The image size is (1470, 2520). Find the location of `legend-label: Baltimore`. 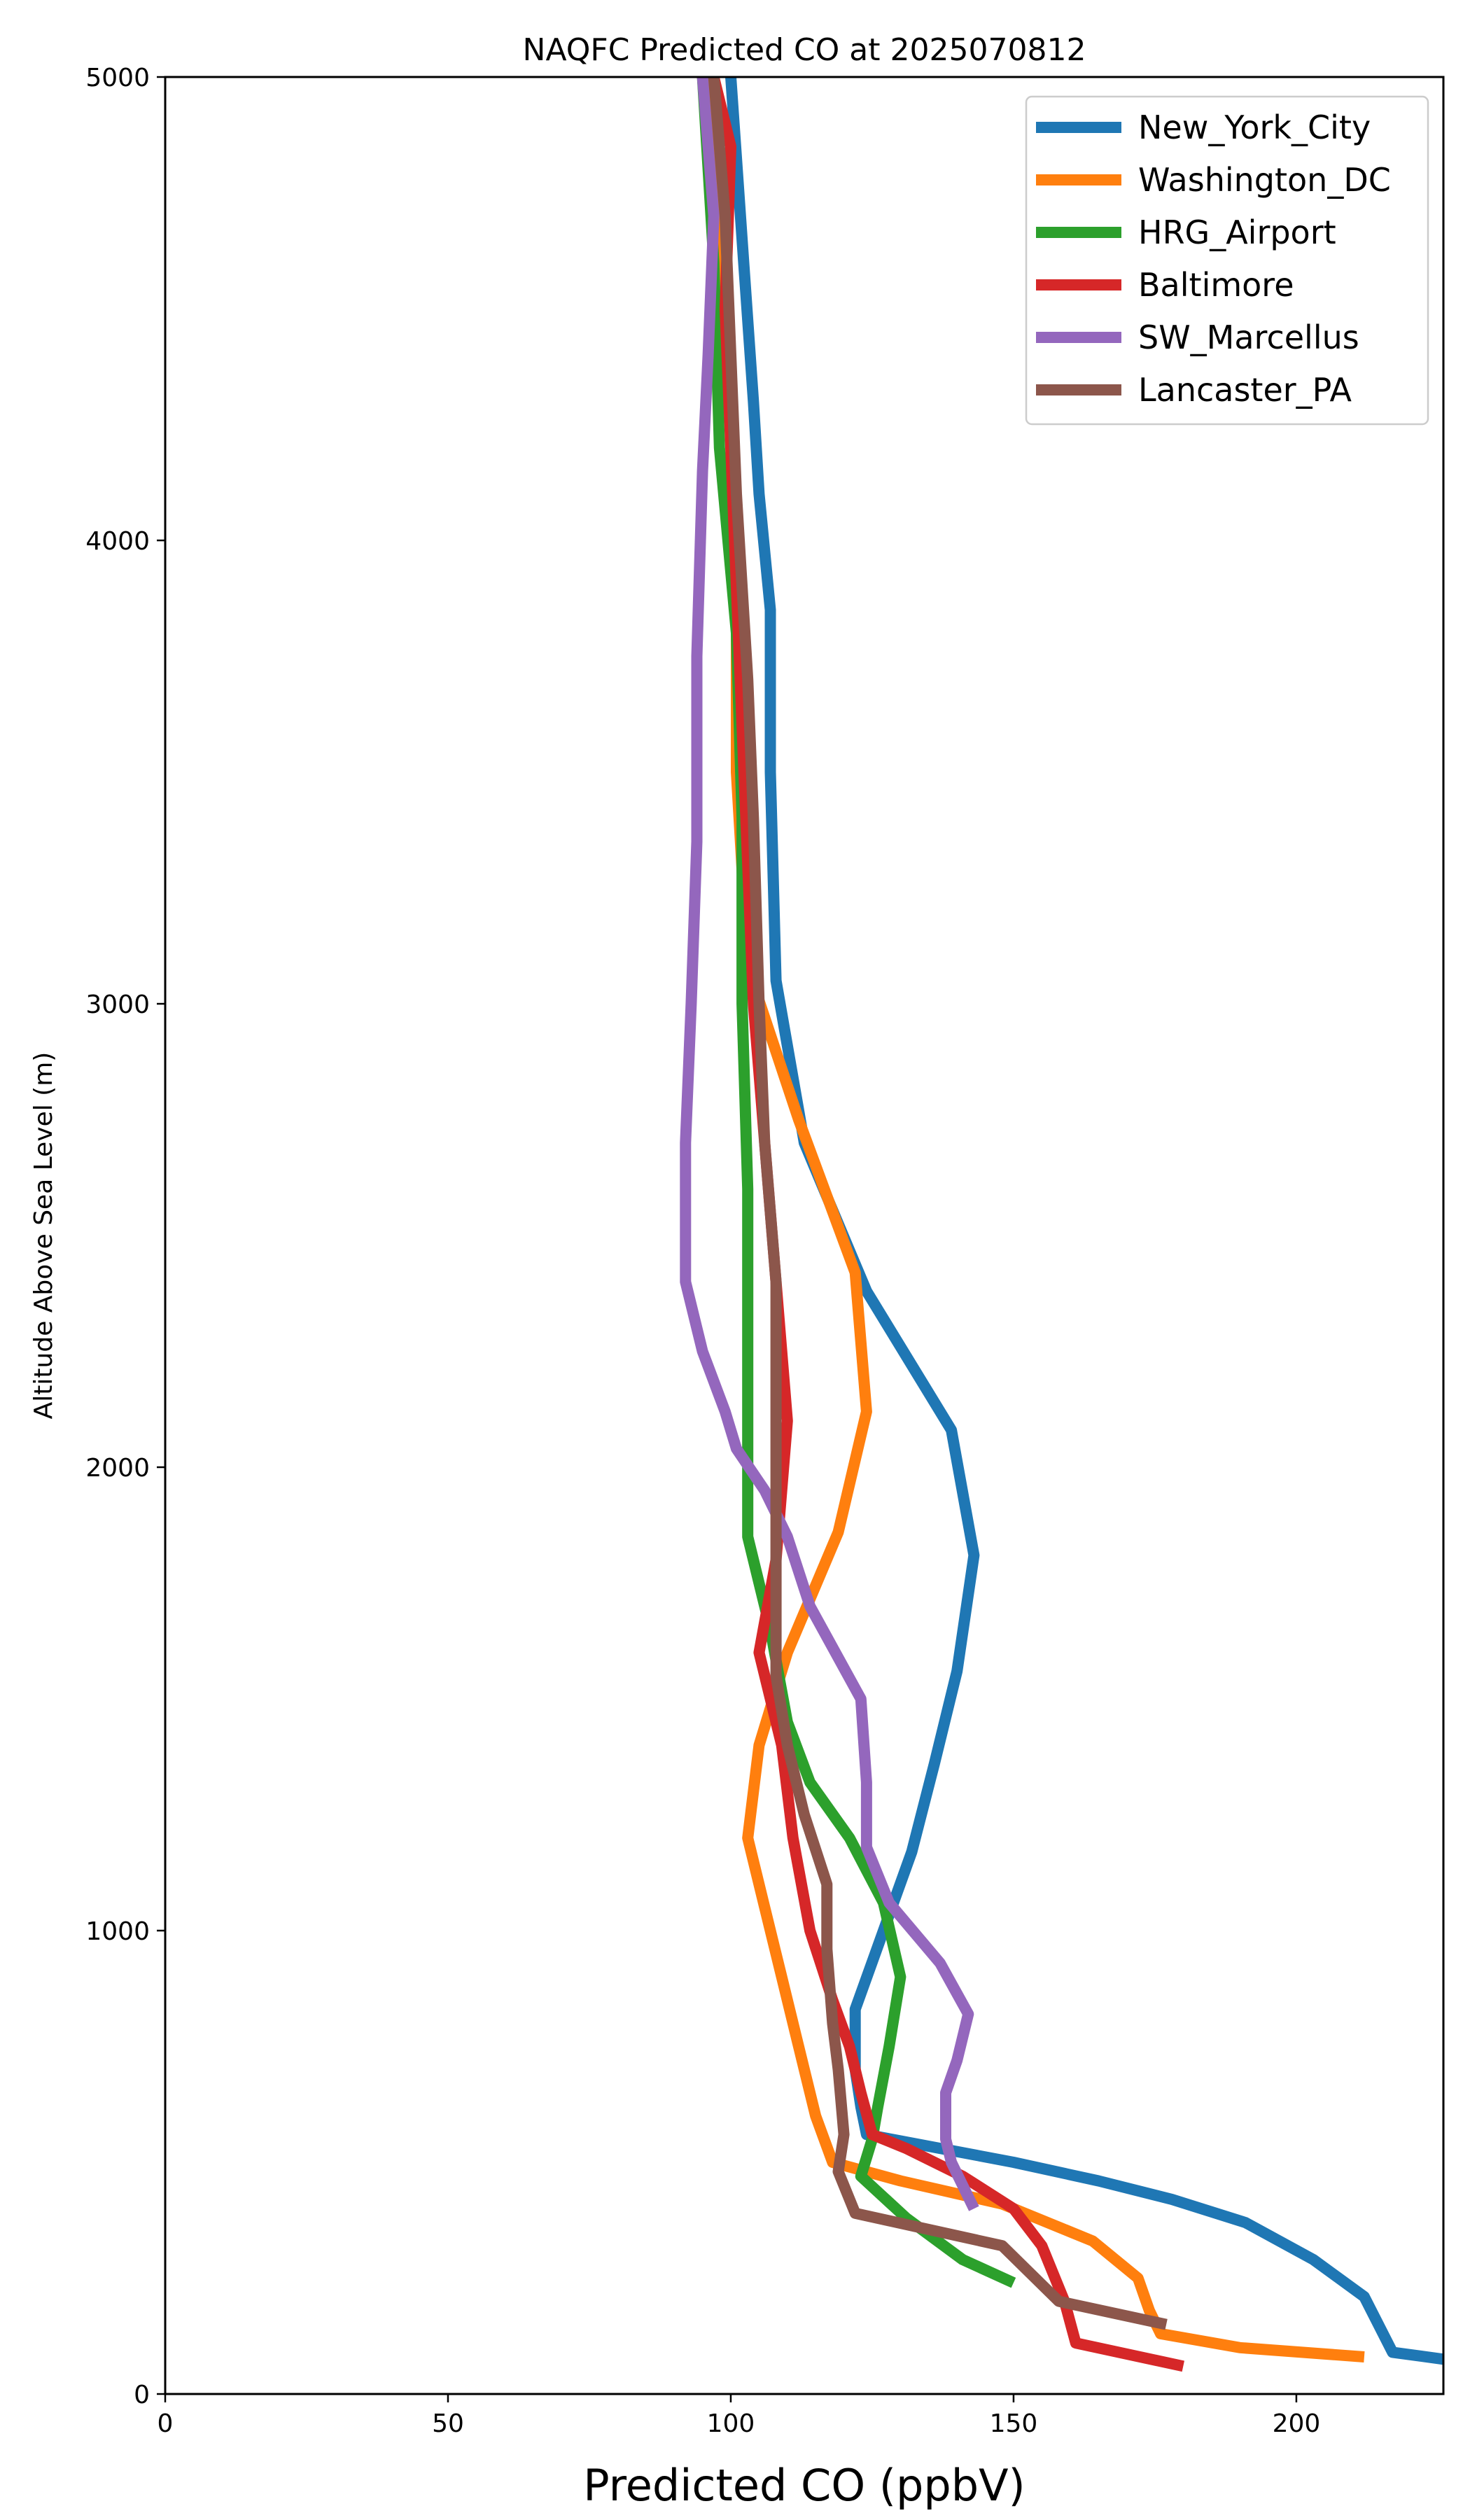

legend-label: Baltimore is located at coordinates (1216, 285).